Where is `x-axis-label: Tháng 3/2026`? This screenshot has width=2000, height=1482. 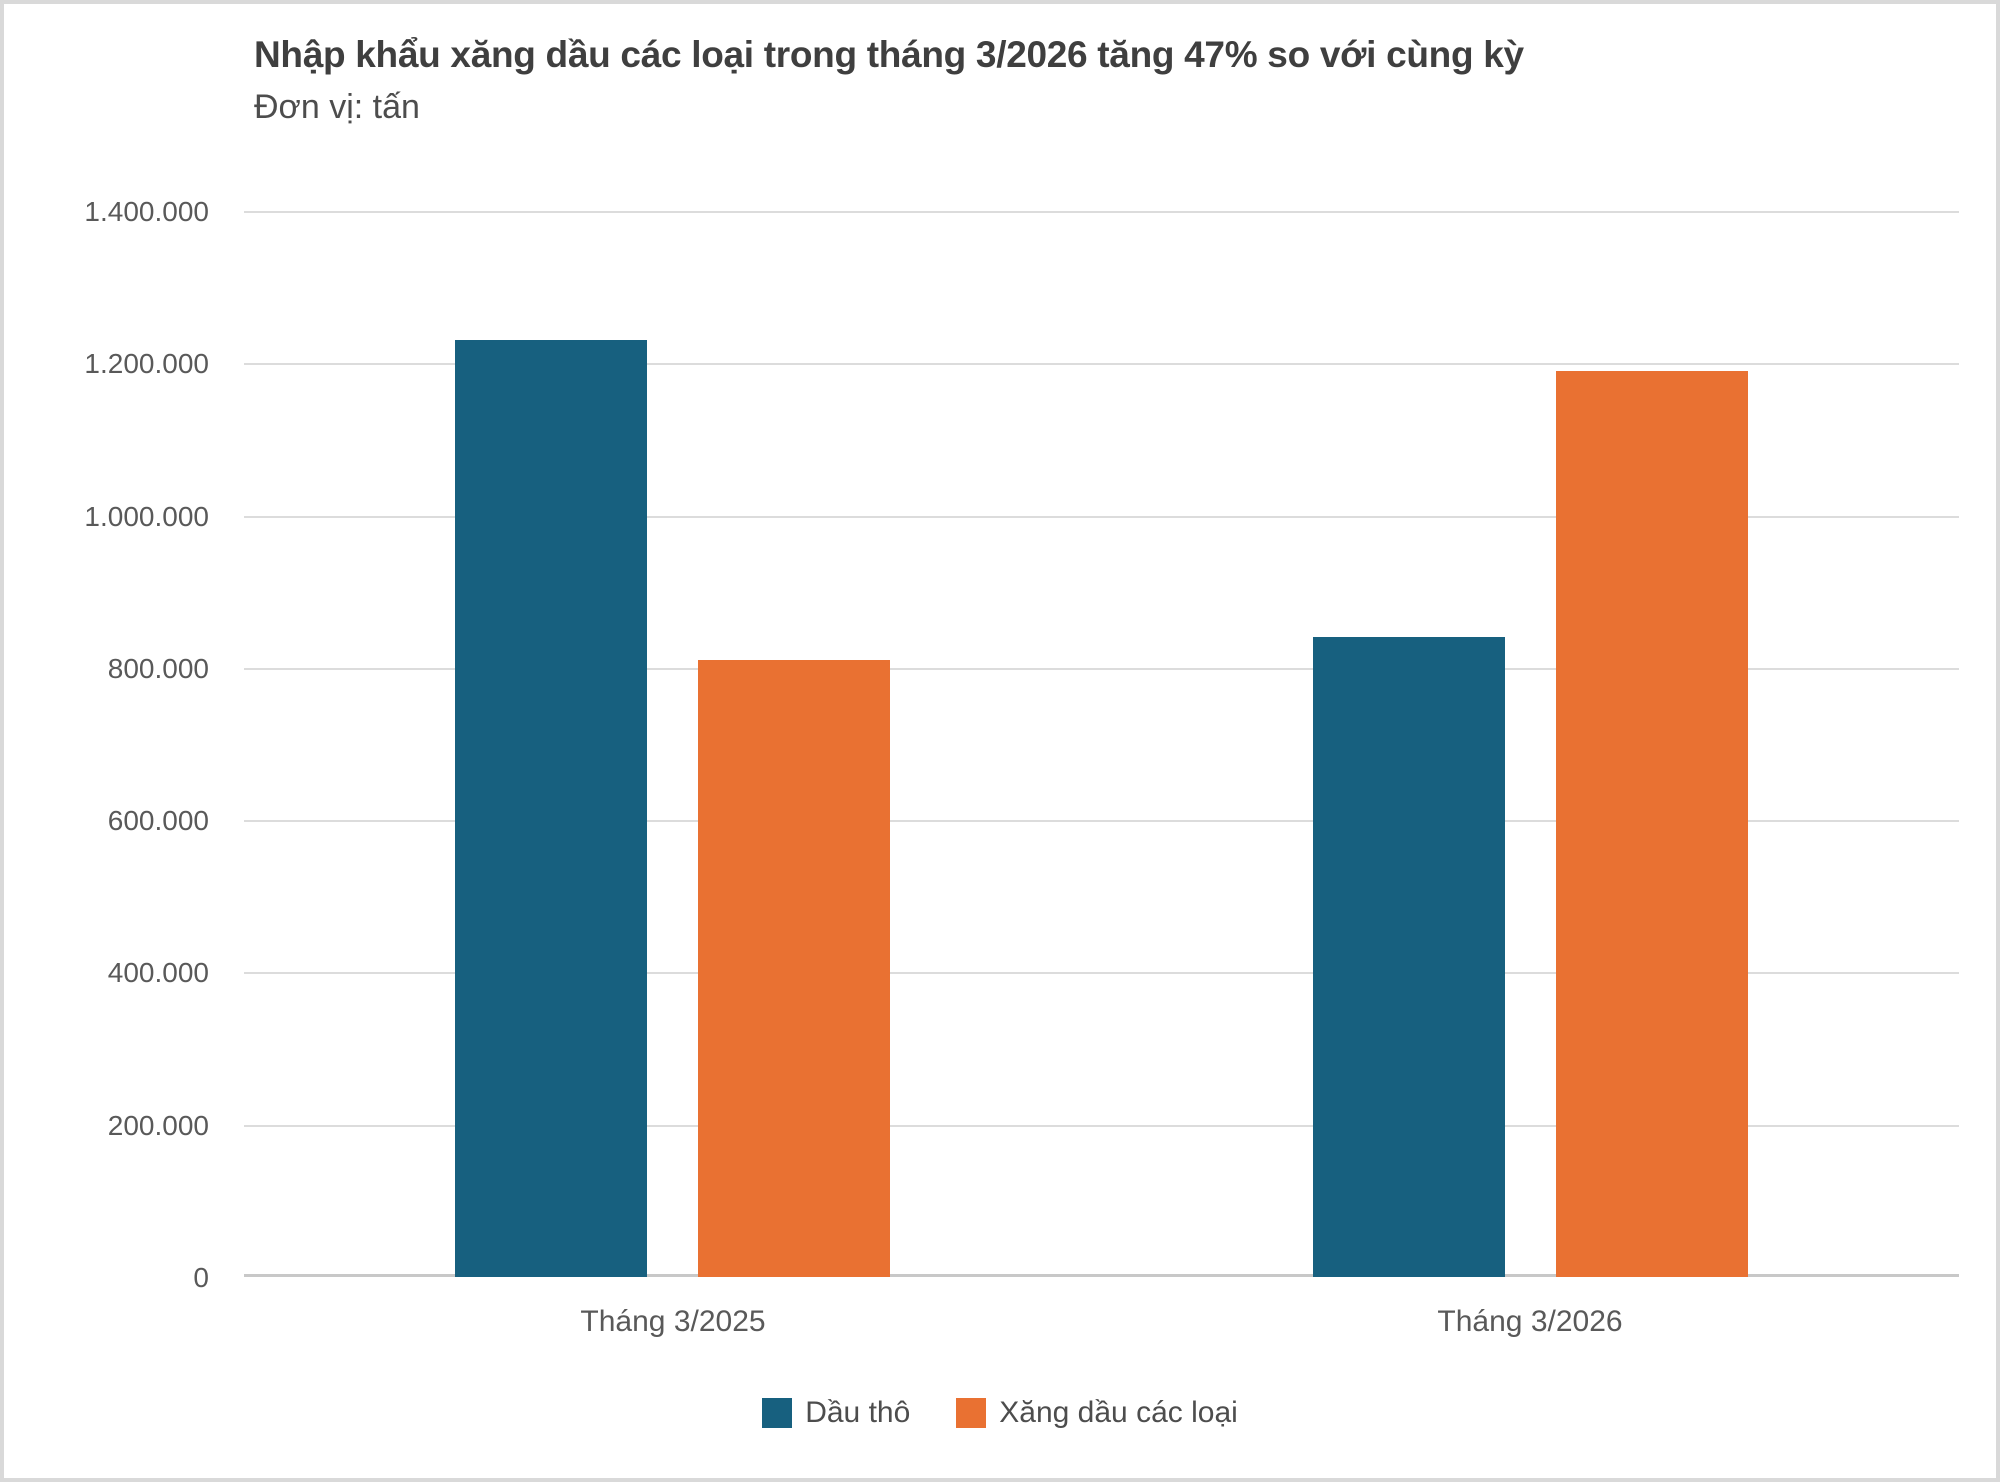 x-axis-label: Tháng 3/2026 is located at coordinates (1530, 1321).